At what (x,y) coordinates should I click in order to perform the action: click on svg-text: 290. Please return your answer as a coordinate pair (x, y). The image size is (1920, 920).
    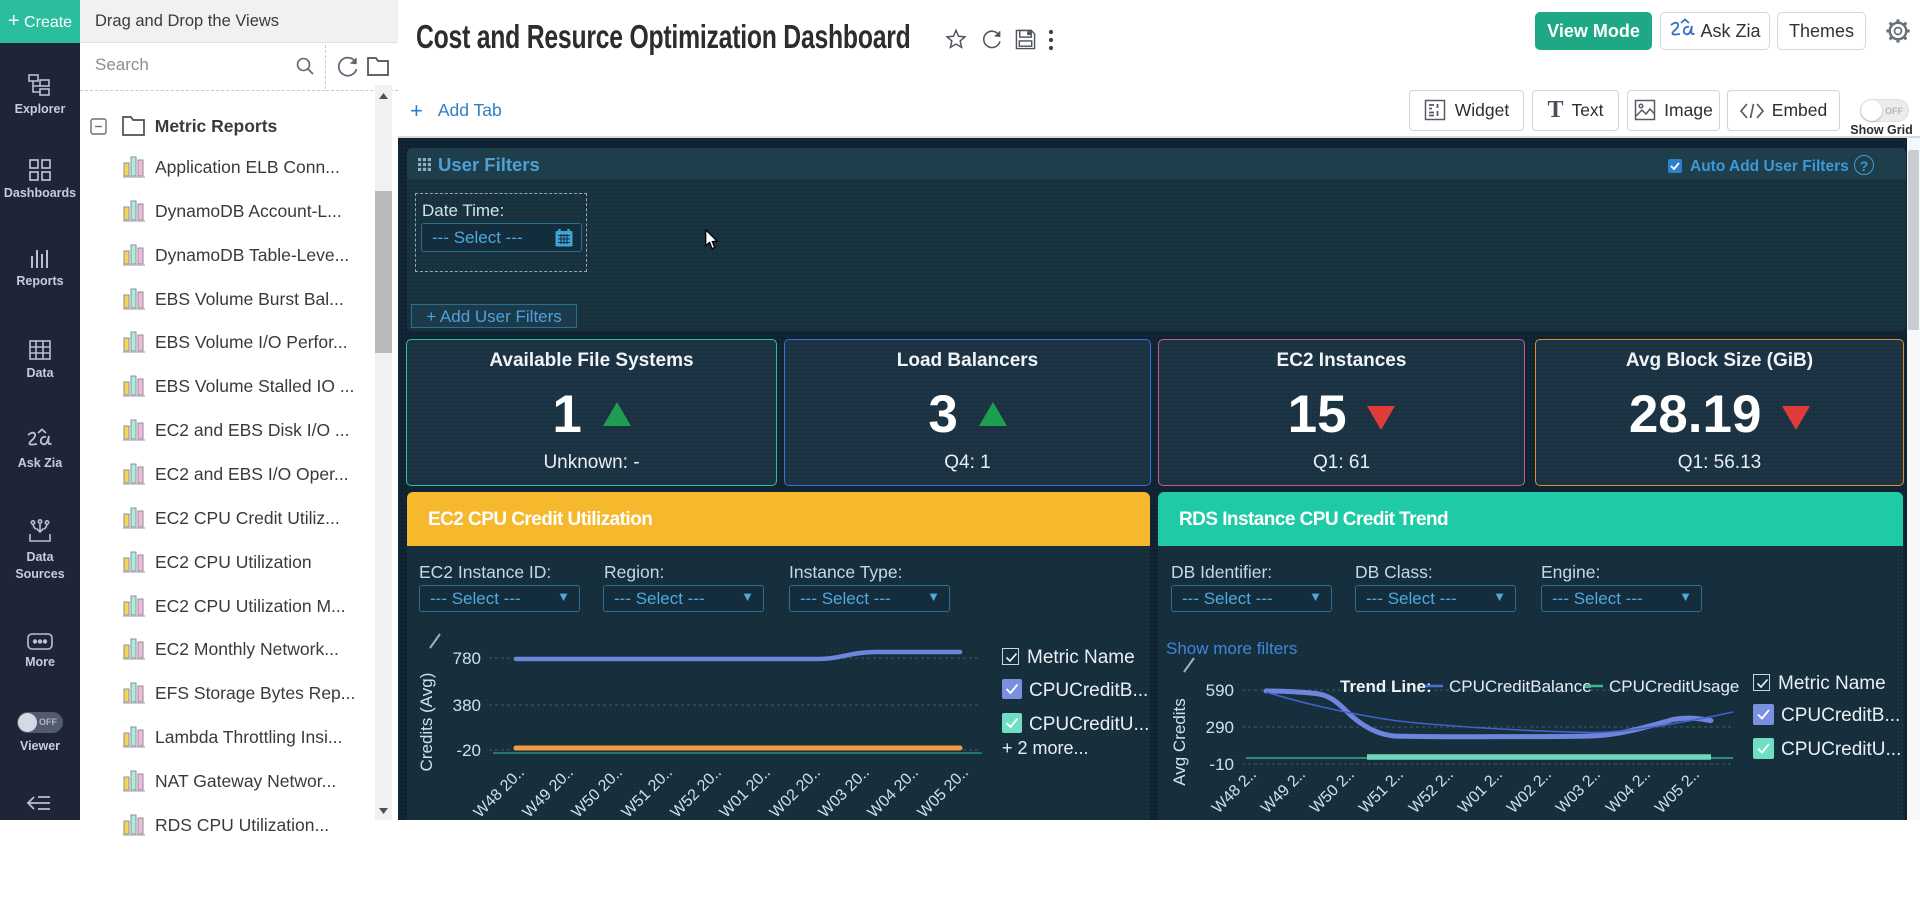
    Looking at the image, I should click on (1220, 727).